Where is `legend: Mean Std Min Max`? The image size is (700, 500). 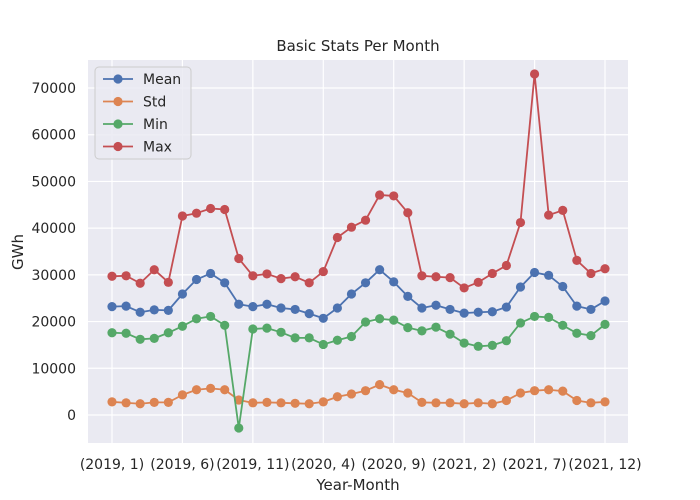
legend: Mean Std Min Max is located at coordinates (143, 113).